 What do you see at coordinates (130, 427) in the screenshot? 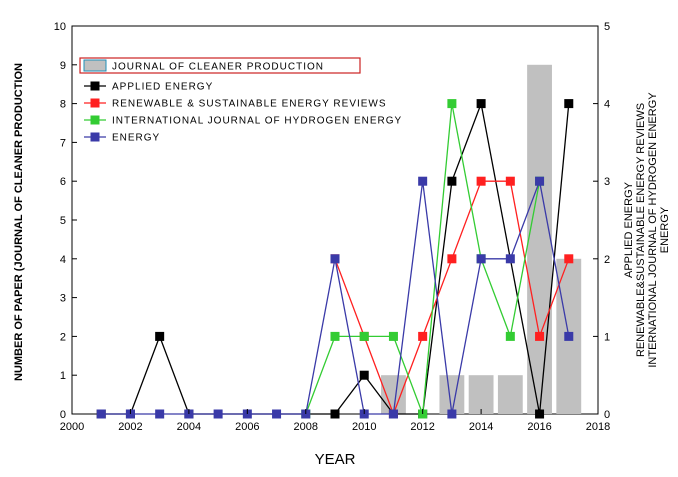
I see `x-tick-label-2002: 2002` at bounding box center [130, 427].